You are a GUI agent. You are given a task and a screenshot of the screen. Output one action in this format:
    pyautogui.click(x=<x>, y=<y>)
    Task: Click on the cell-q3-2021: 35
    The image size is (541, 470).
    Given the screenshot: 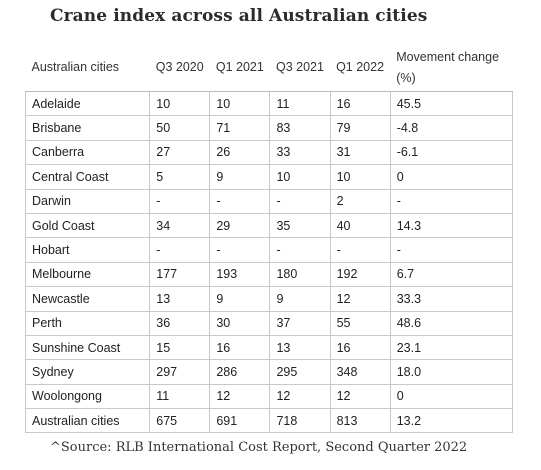 What is the action you would take?
    pyautogui.click(x=300, y=225)
    